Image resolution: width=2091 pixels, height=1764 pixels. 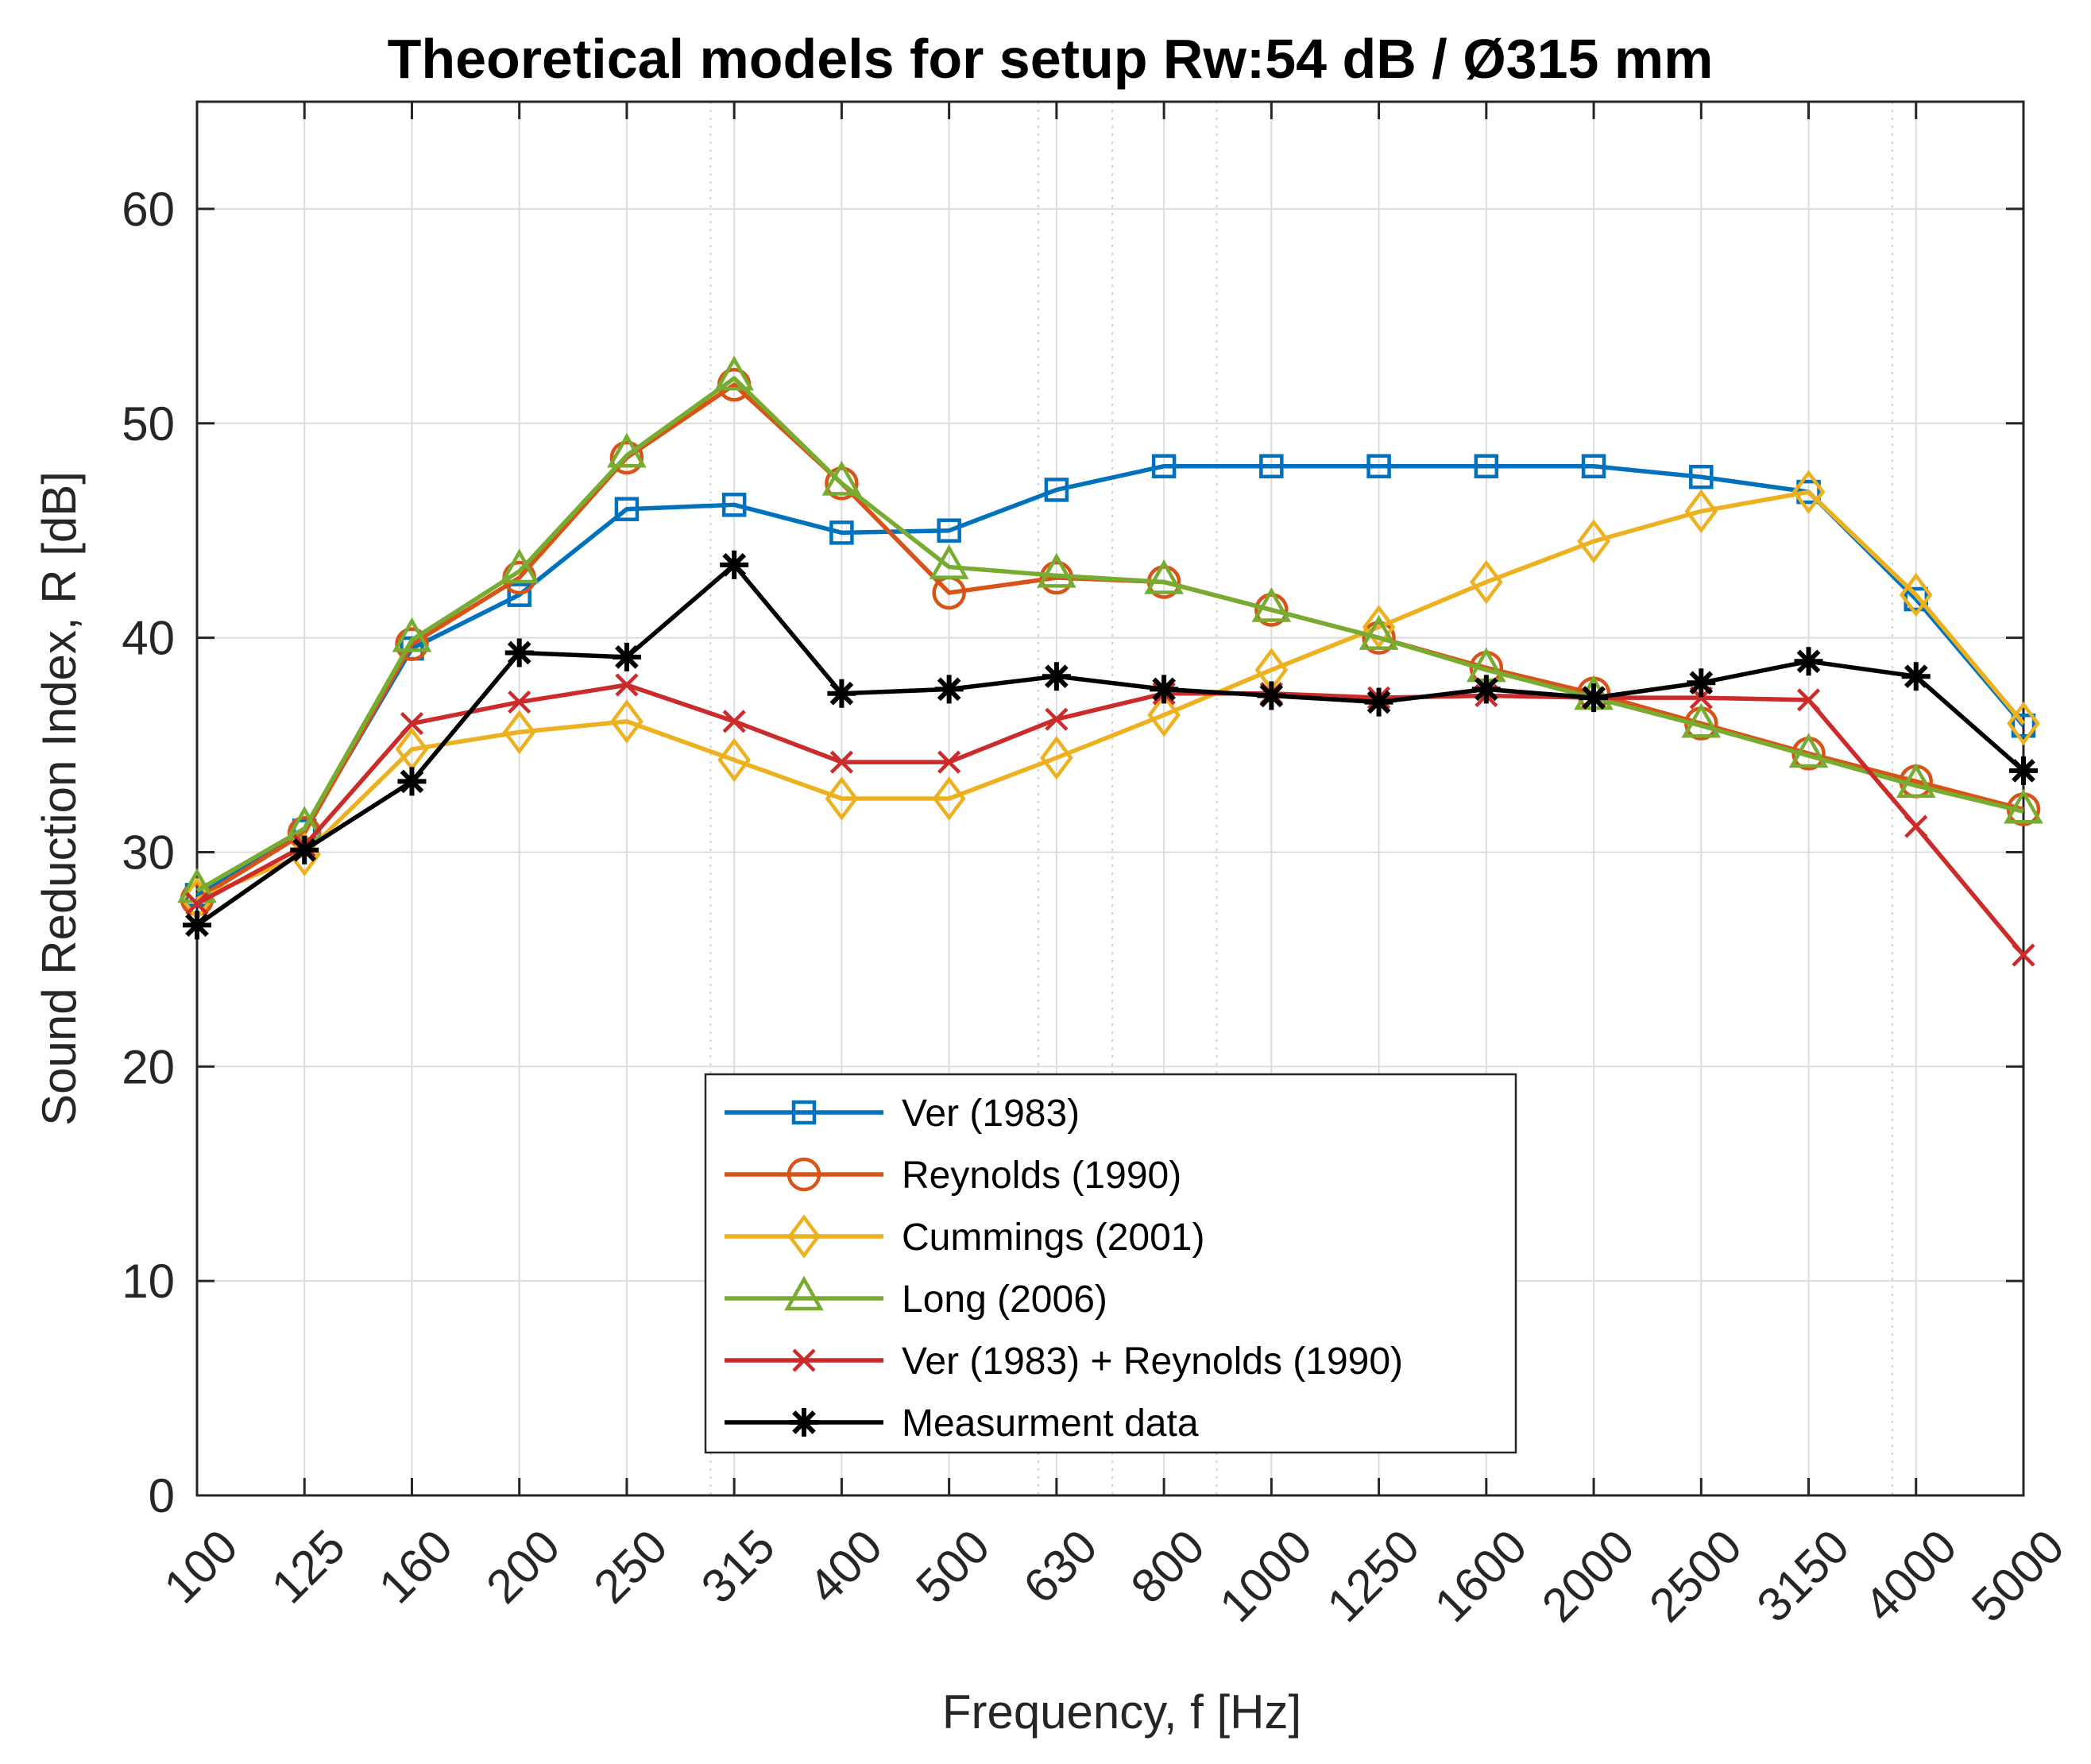 I want to click on y-tick-label: 50, so click(x=148, y=424).